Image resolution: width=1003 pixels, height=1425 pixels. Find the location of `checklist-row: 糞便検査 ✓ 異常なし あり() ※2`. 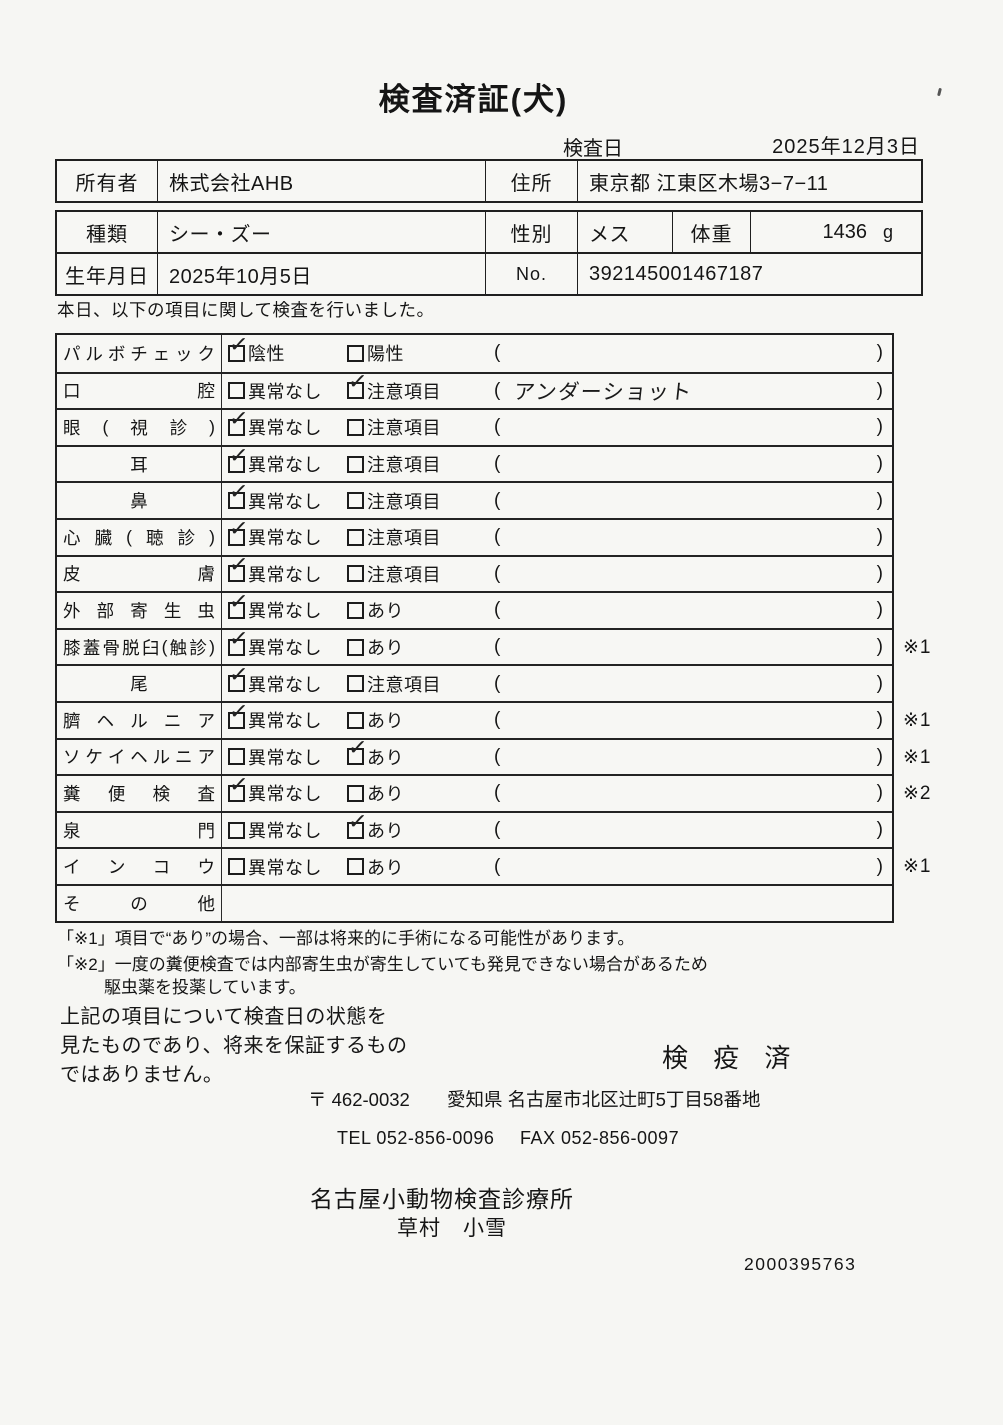

checklist-row: 糞便検査 ✓ 異常なし あり() ※2 is located at coordinates (494, 790).